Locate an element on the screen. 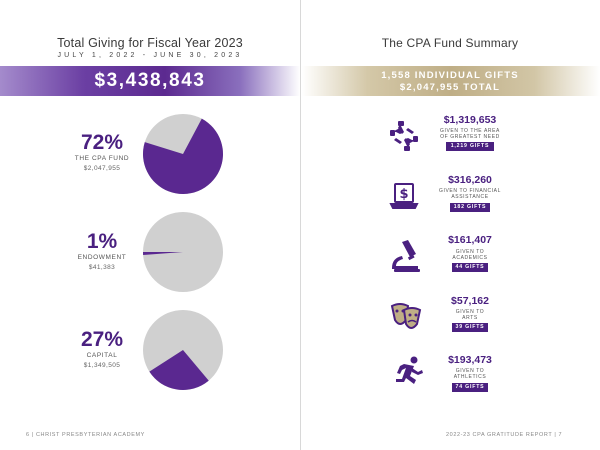 The width and height of the screenshot is (600, 450). fund-greatest-need-gifts: 1,219 GIFTS is located at coordinates (470, 146).